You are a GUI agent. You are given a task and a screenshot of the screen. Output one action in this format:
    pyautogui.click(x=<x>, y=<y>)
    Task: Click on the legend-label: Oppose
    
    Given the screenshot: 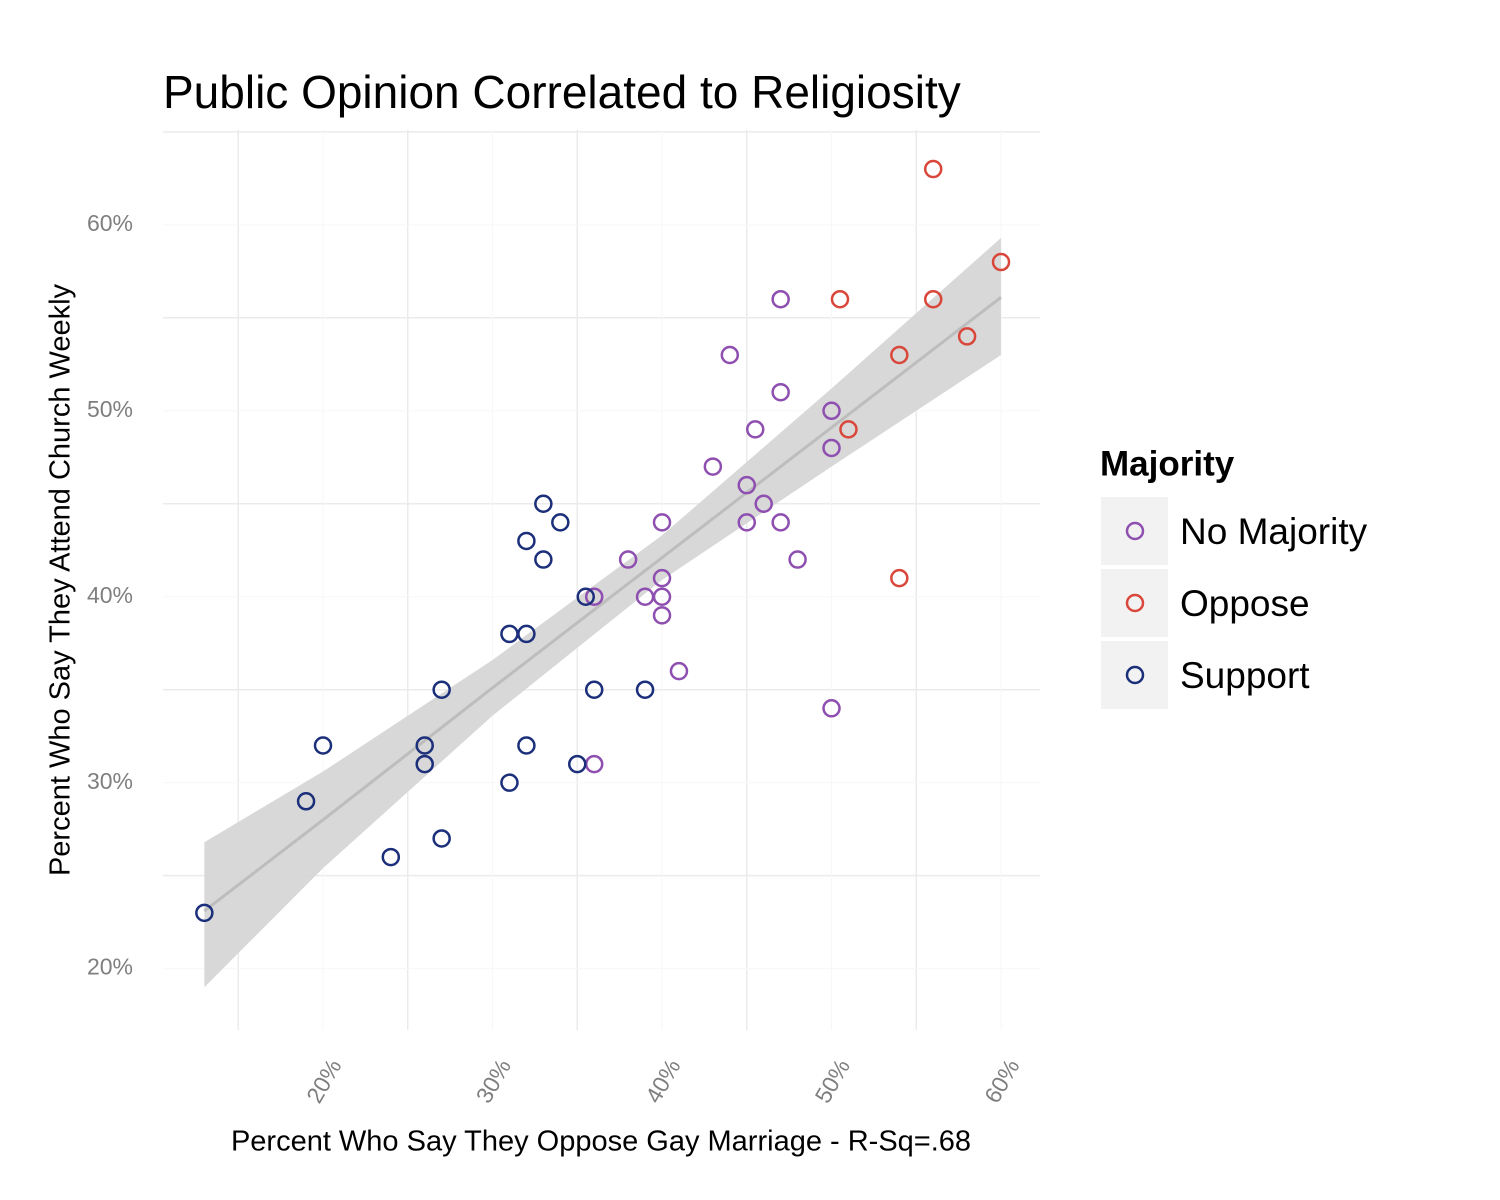 What is the action you would take?
    pyautogui.click(x=1245, y=603)
    